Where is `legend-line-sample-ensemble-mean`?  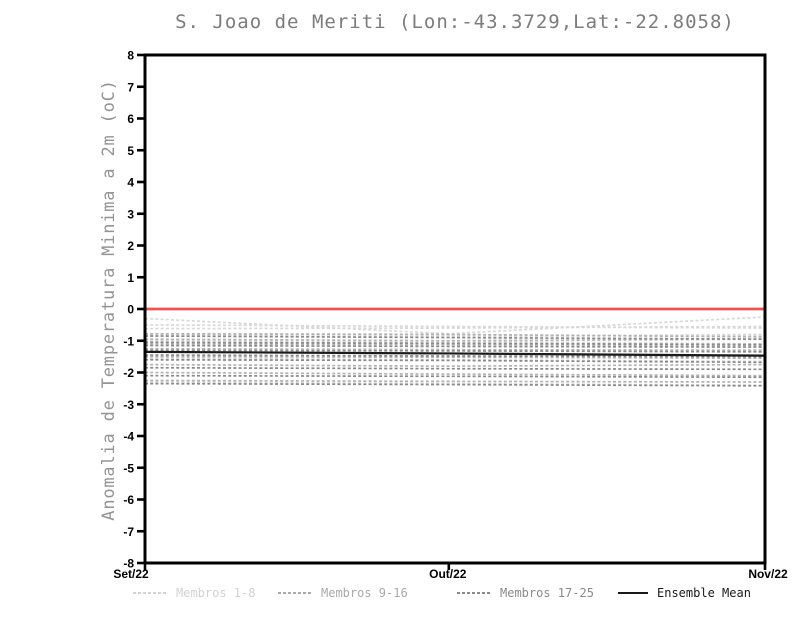
legend-line-sample-ensemble-mean is located at coordinates (633, 593).